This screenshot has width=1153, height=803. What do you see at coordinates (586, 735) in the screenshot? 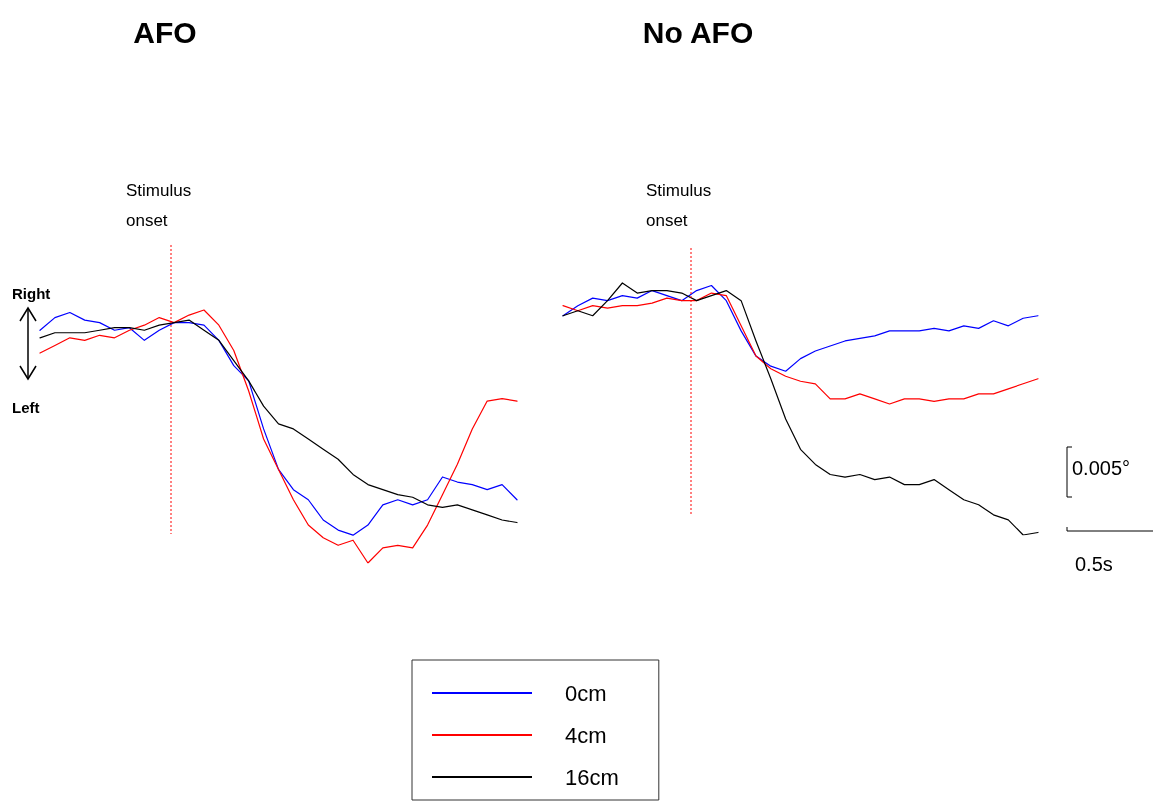
I see `legend-label: 4cm` at bounding box center [586, 735].